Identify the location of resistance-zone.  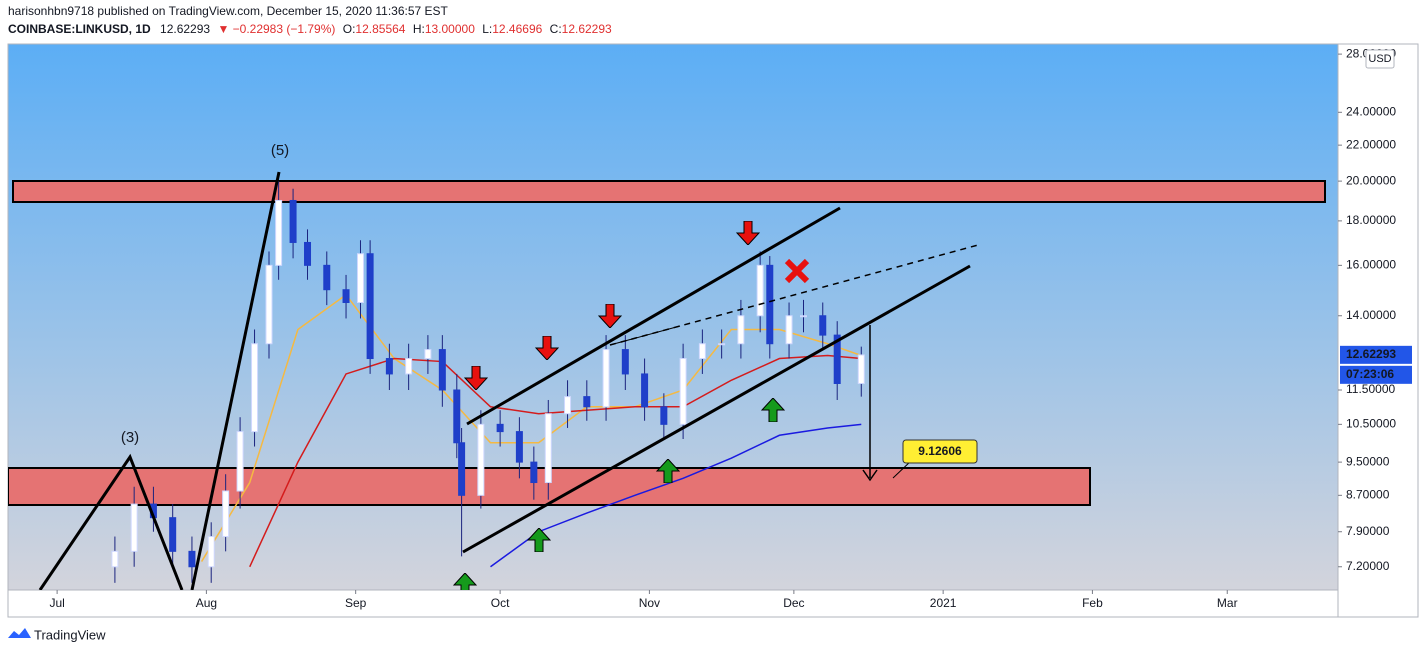
(669, 191).